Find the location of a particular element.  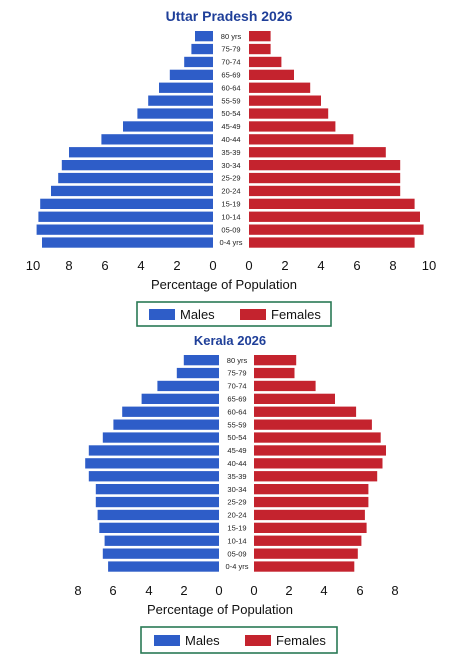

age-label: 05-09 is located at coordinates (236, 553).